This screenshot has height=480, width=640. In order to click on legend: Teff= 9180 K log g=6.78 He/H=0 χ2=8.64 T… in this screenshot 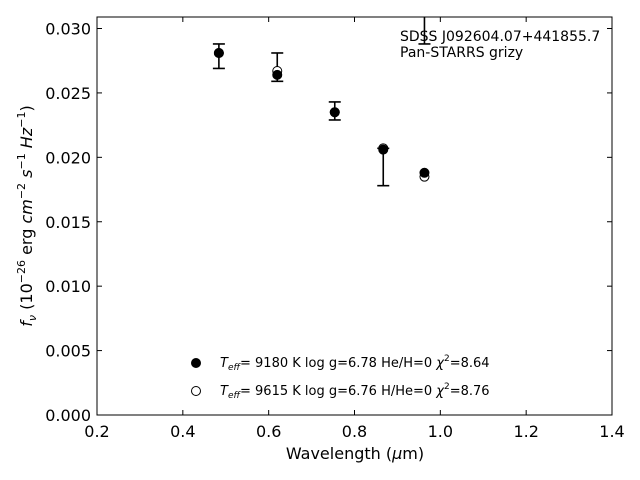, I will do `click(340, 377)`.